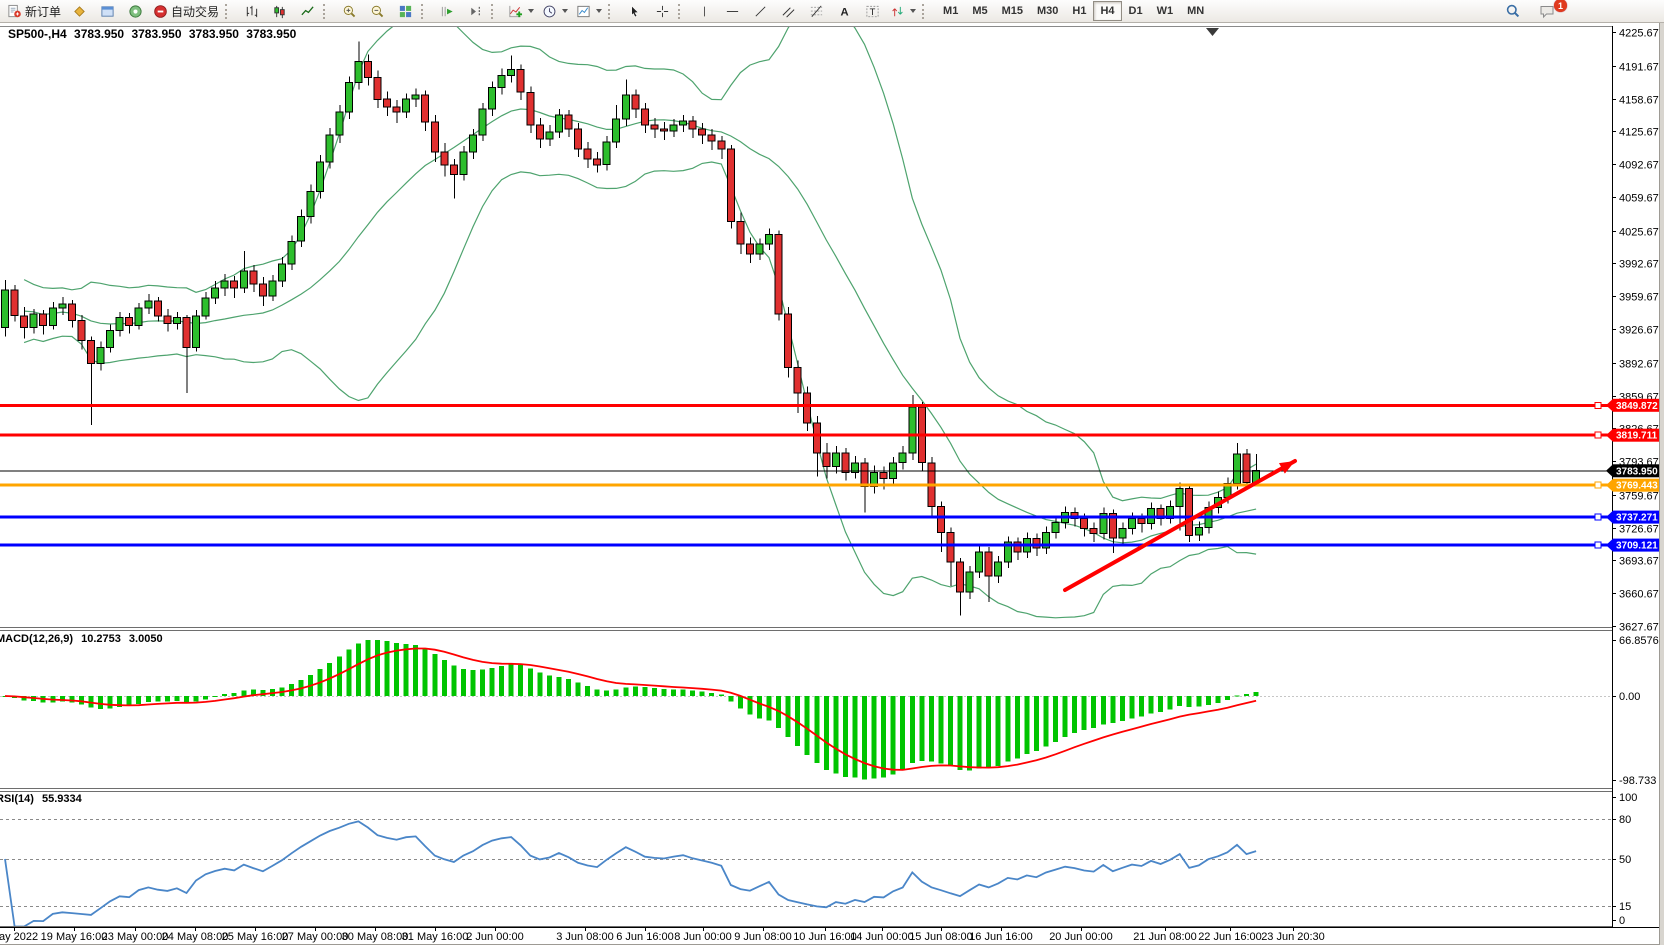 This screenshot has width=1664, height=945. Describe the element at coordinates (1636, 405) in the screenshot. I see `price-tag` at that location.